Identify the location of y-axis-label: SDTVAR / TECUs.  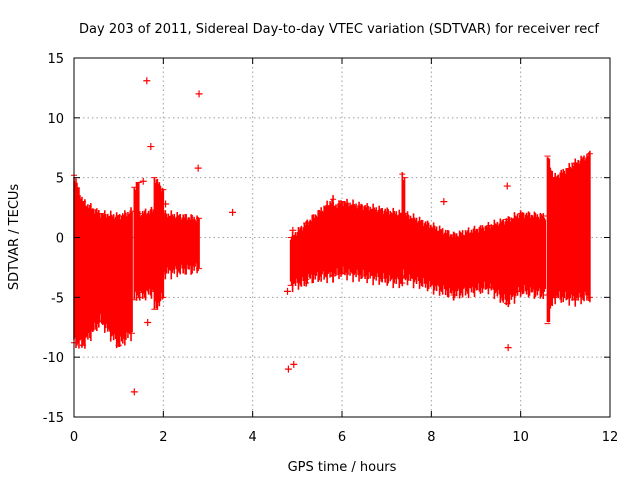
(14, 237).